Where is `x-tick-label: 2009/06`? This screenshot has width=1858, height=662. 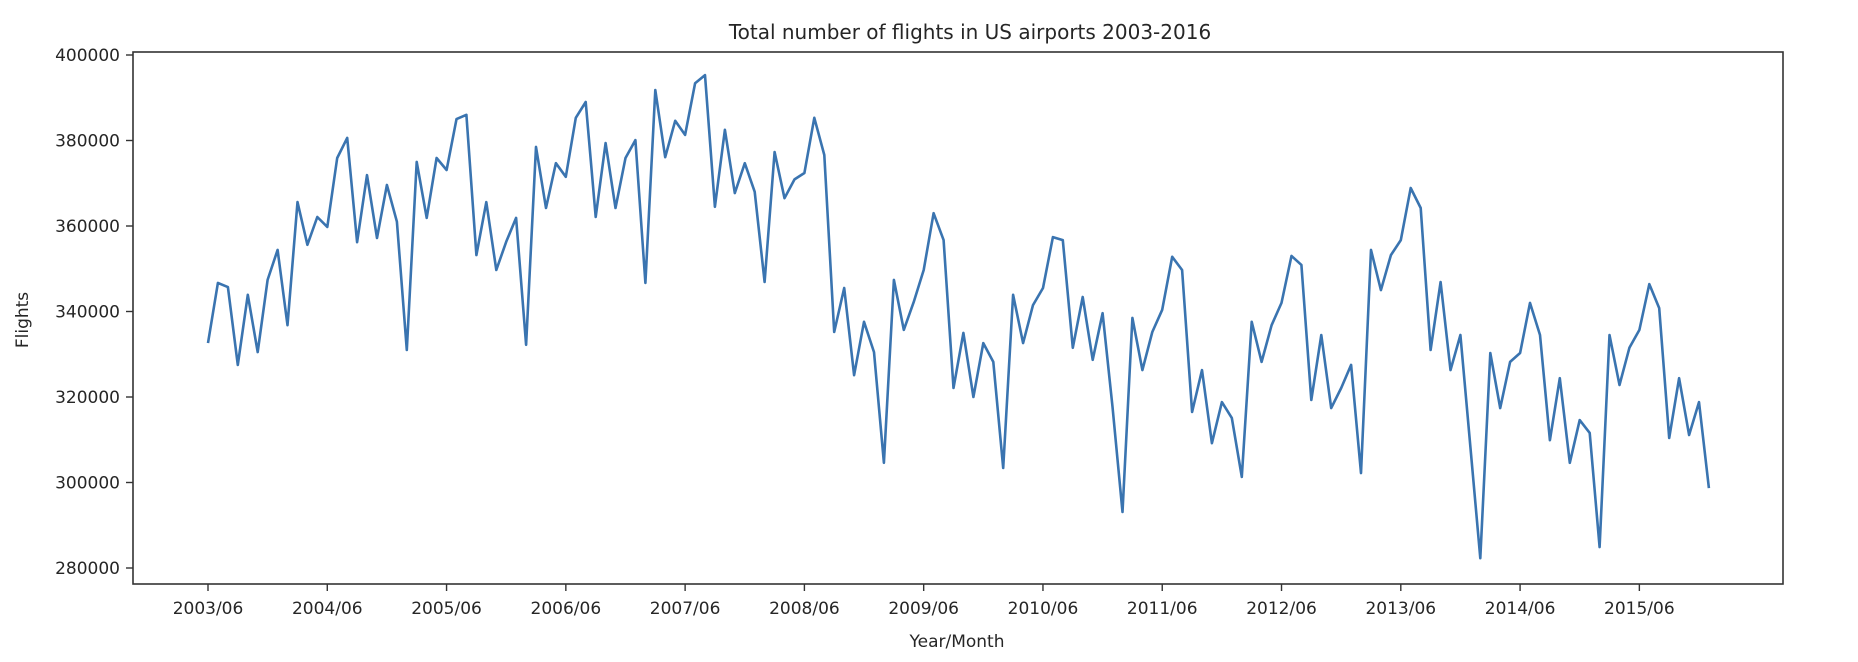
x-tick-label: 2009/06 is located at coordinates (923, 609).